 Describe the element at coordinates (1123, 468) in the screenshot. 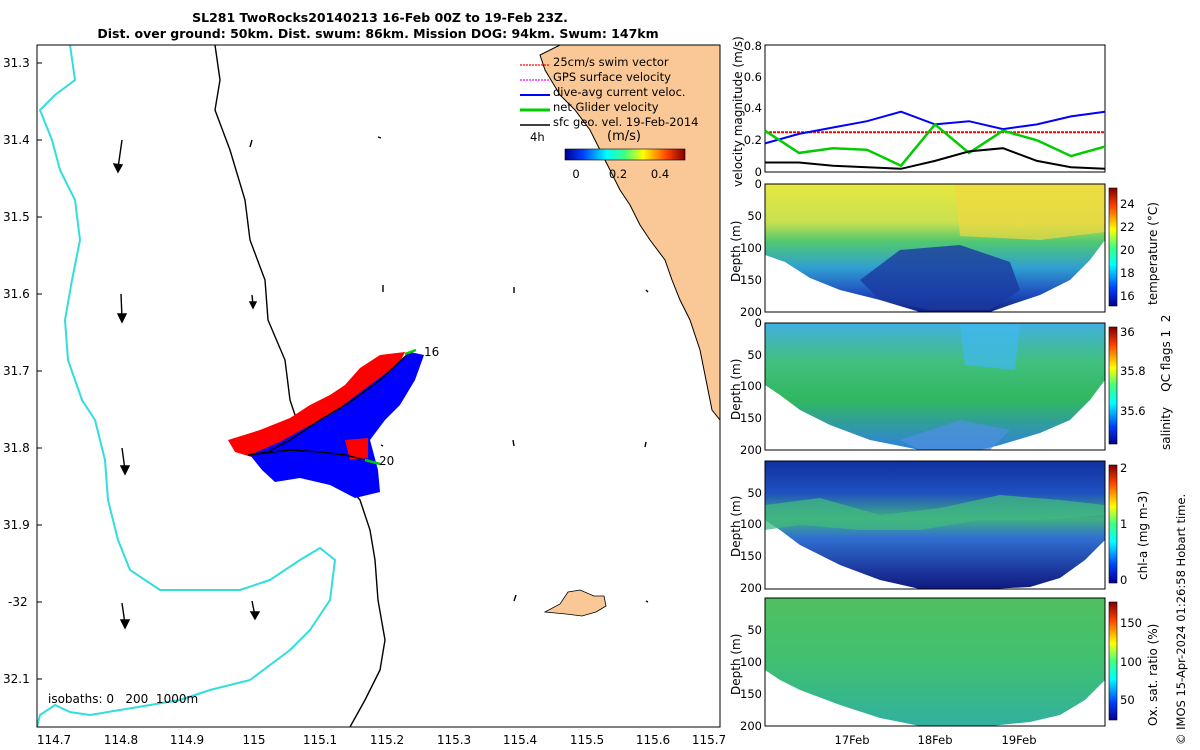

I see `chl-cbar-tick: 2` at that location.